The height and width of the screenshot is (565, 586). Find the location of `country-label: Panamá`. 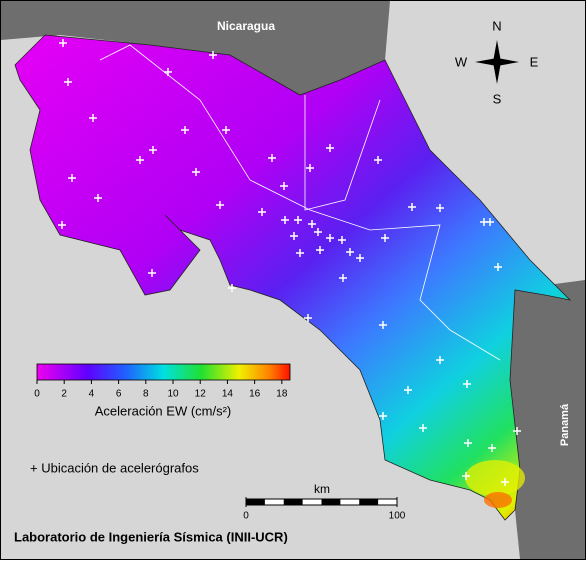

country-label: Panamá is located at coordinates (565, 424).